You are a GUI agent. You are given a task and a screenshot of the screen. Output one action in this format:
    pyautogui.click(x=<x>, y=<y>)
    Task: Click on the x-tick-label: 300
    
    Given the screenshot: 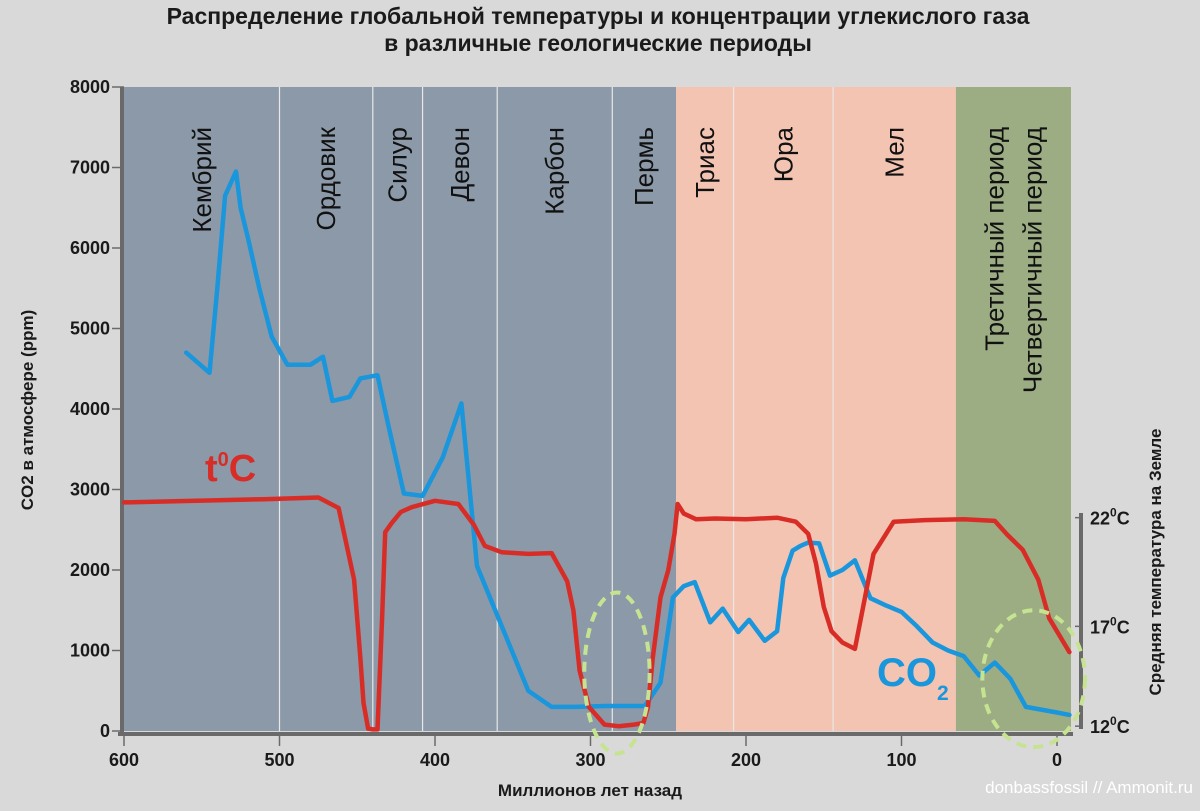 What is the action you would take?
    pyautogui.click(x=590, y=760)
    